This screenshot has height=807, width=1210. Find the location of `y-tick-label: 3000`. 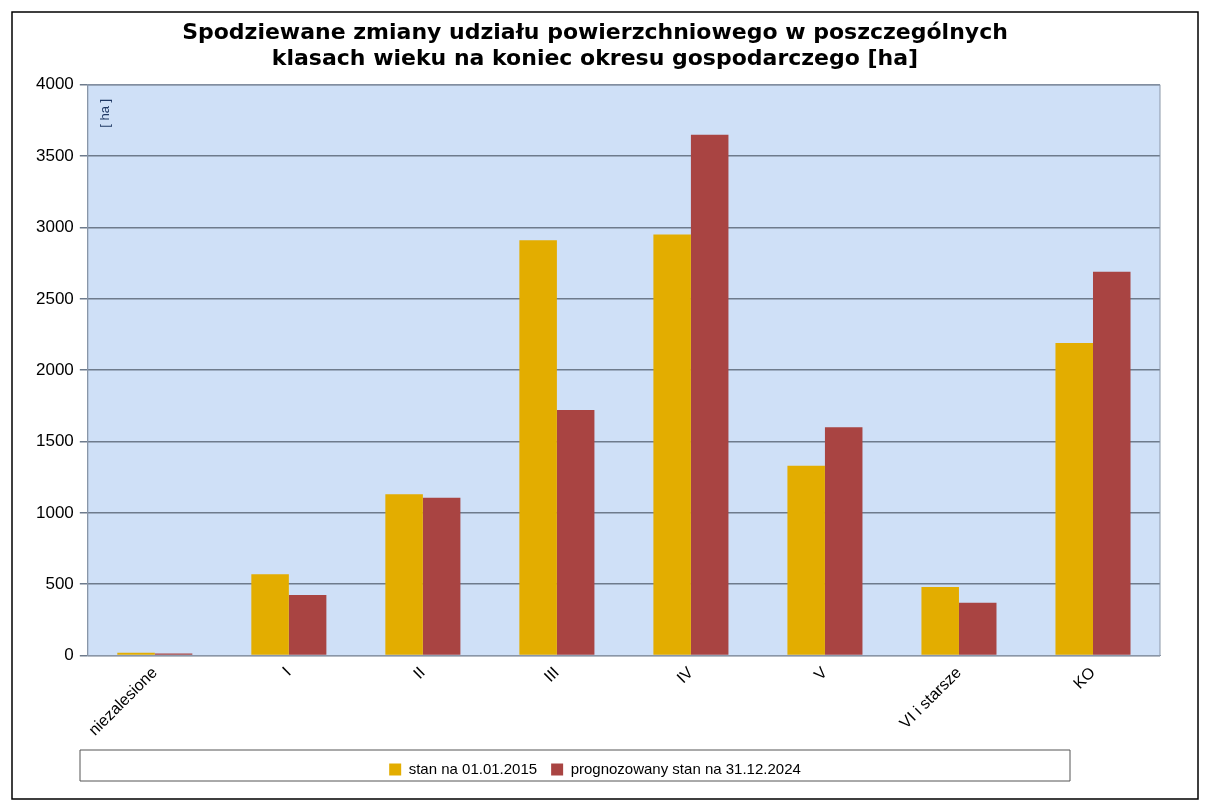

y-tick-label: 3000 is located at coordinates (54, 227).